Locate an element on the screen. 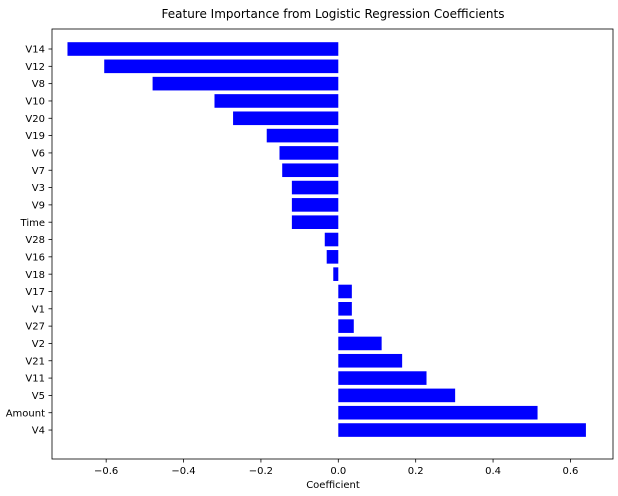 This screenshot has height=496, width=618. y-tick-label: V14 is located at coordinates (35, 50).